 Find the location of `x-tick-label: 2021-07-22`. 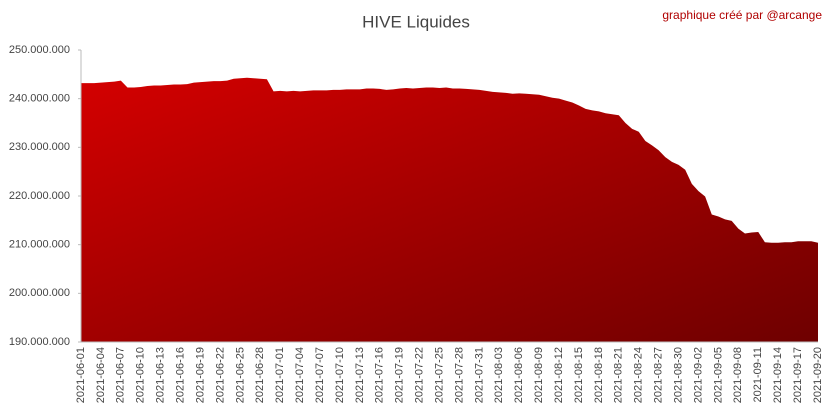

x-tick-label: 2021-07-22 is located at coordinates (420, 375).